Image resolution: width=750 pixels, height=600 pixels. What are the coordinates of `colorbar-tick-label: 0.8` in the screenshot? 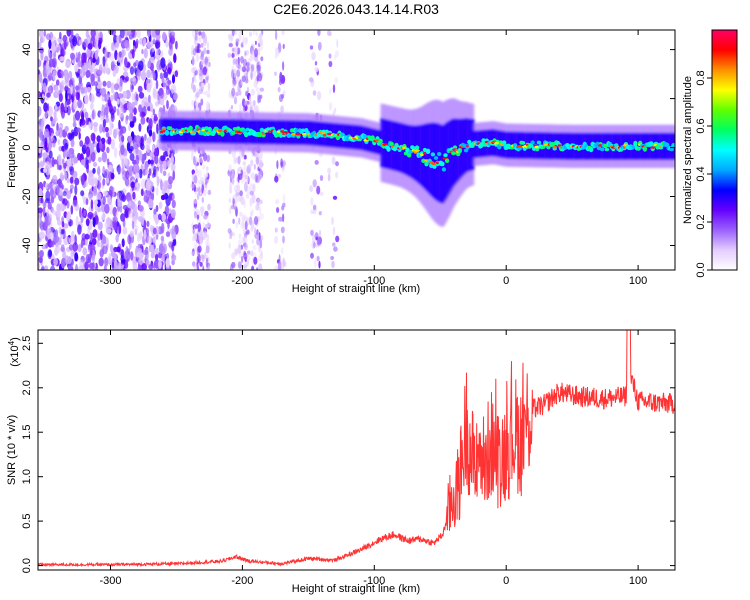 It's located at (701, 77).